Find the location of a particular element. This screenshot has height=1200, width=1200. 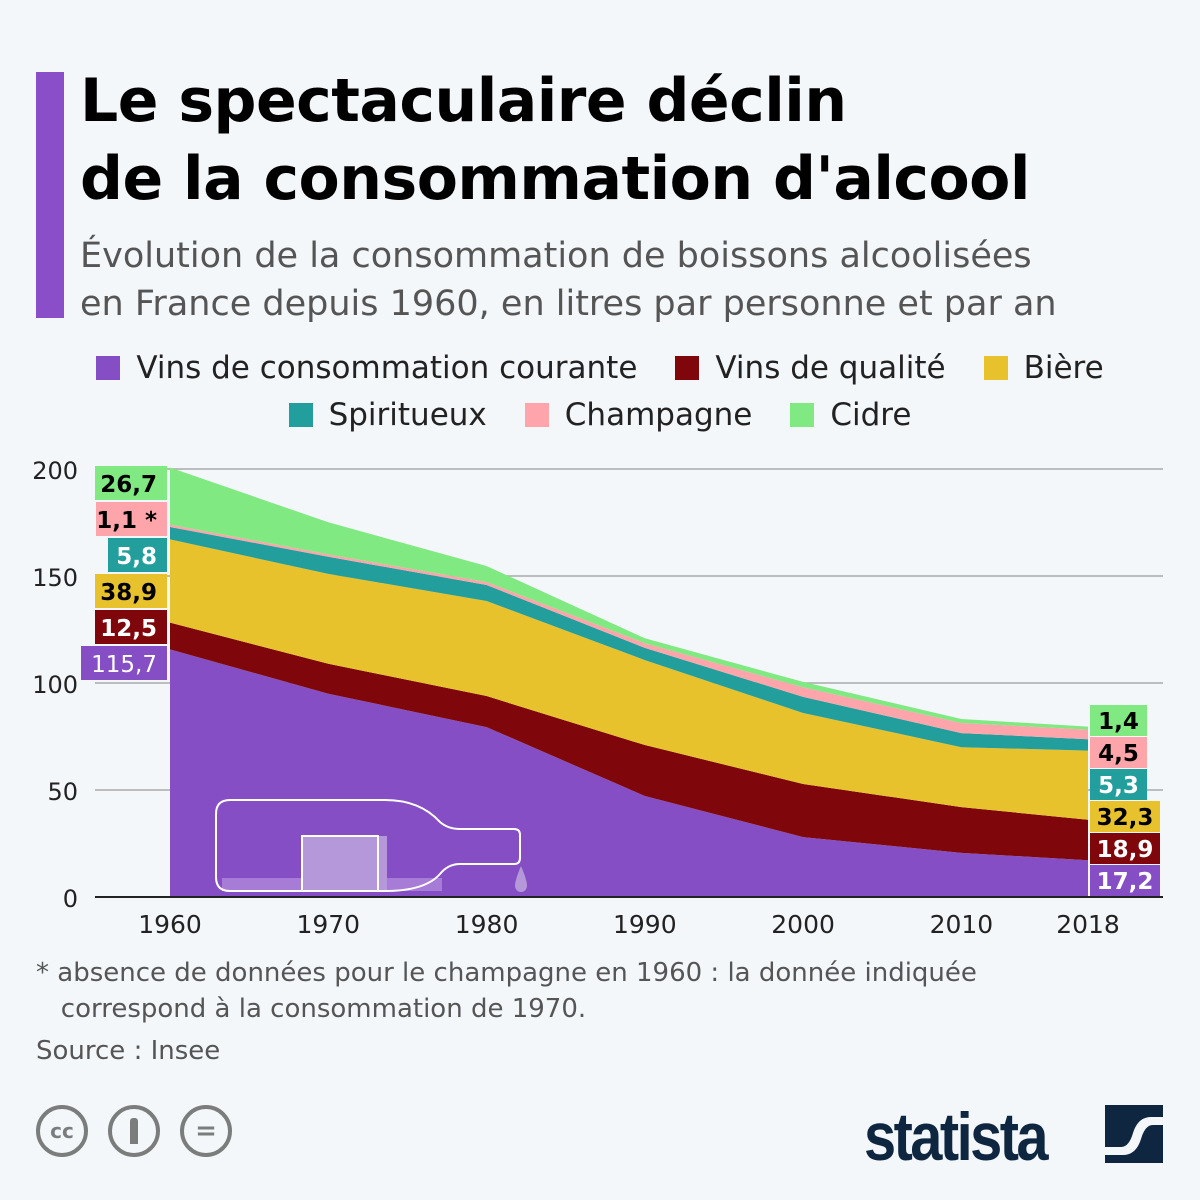

end-label-1: 18,9 is located at coordinates (1125, 848).